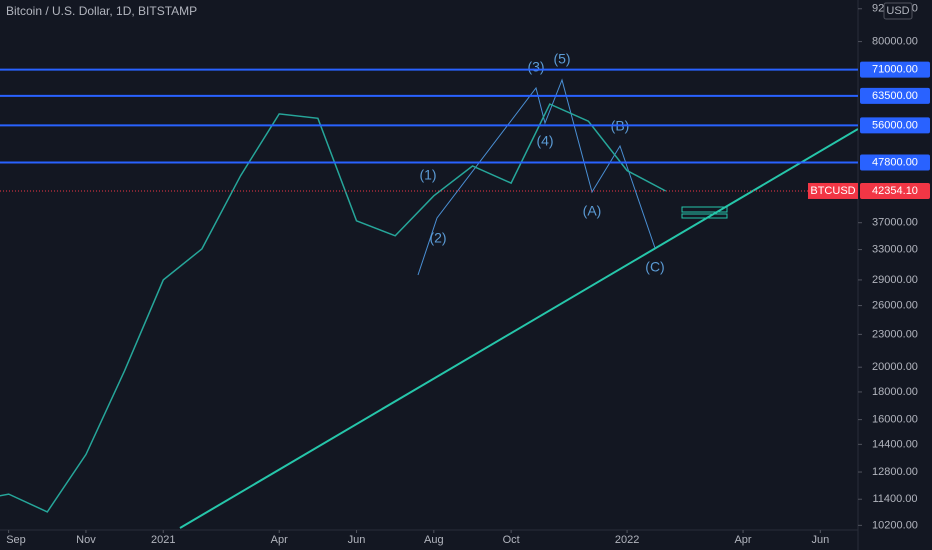  What do you see at coordinates (592, 211) in the screenshot?
I see `wave-label: (A)` at bounding box center [592, 211].